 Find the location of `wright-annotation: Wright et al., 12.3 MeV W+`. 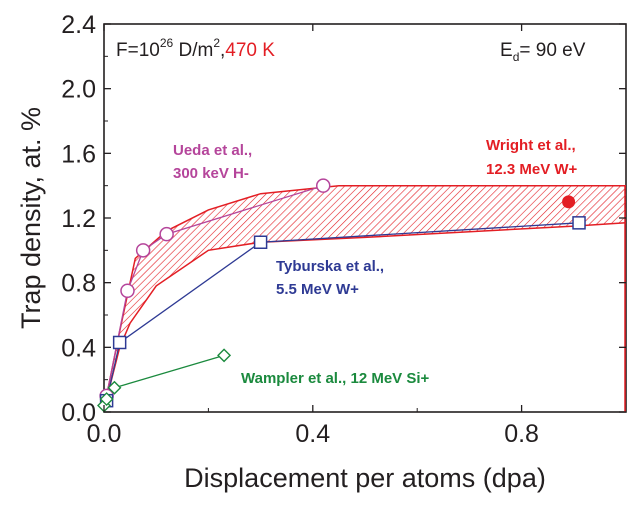

wright-annotation: Wright et al., 12.3 MeV W+ is located at coordinates (533, 157).